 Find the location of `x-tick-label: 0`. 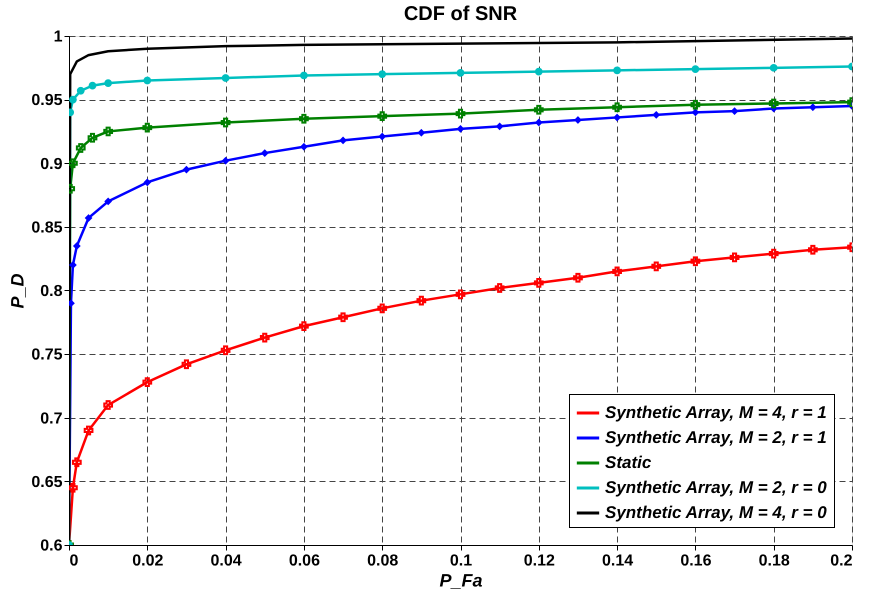

x-tick-label: 0 is located at coordinates (74, 561).